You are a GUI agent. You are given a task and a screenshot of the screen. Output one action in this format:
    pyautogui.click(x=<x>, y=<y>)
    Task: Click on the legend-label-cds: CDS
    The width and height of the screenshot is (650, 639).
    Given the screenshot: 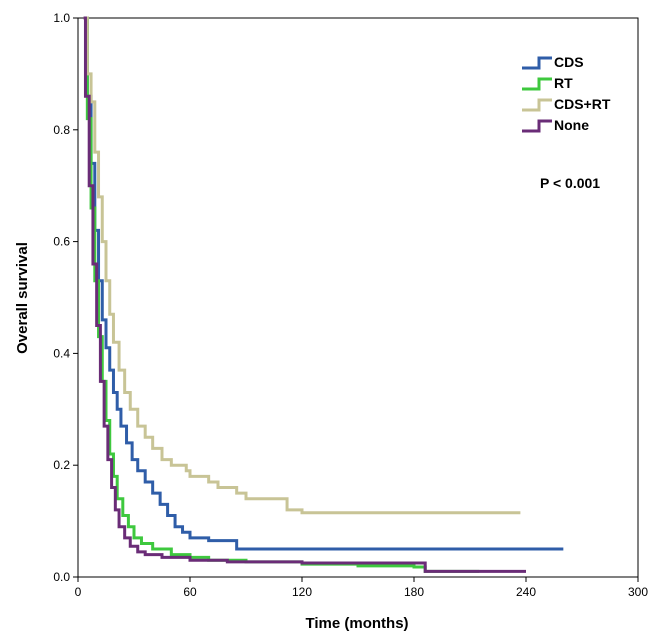 What is the action you would take?
    pyautogui.click(x=569, y=62)
    